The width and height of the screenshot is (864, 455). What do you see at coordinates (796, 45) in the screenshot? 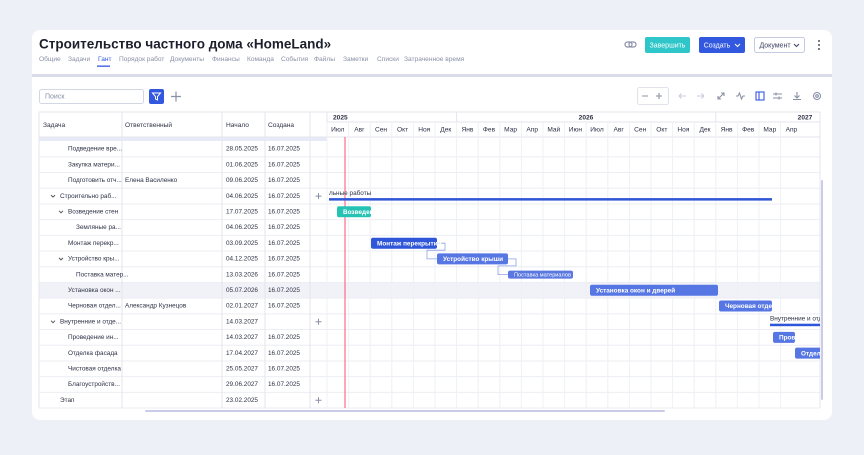
I see `chevron` at bounding box center [796, 45].